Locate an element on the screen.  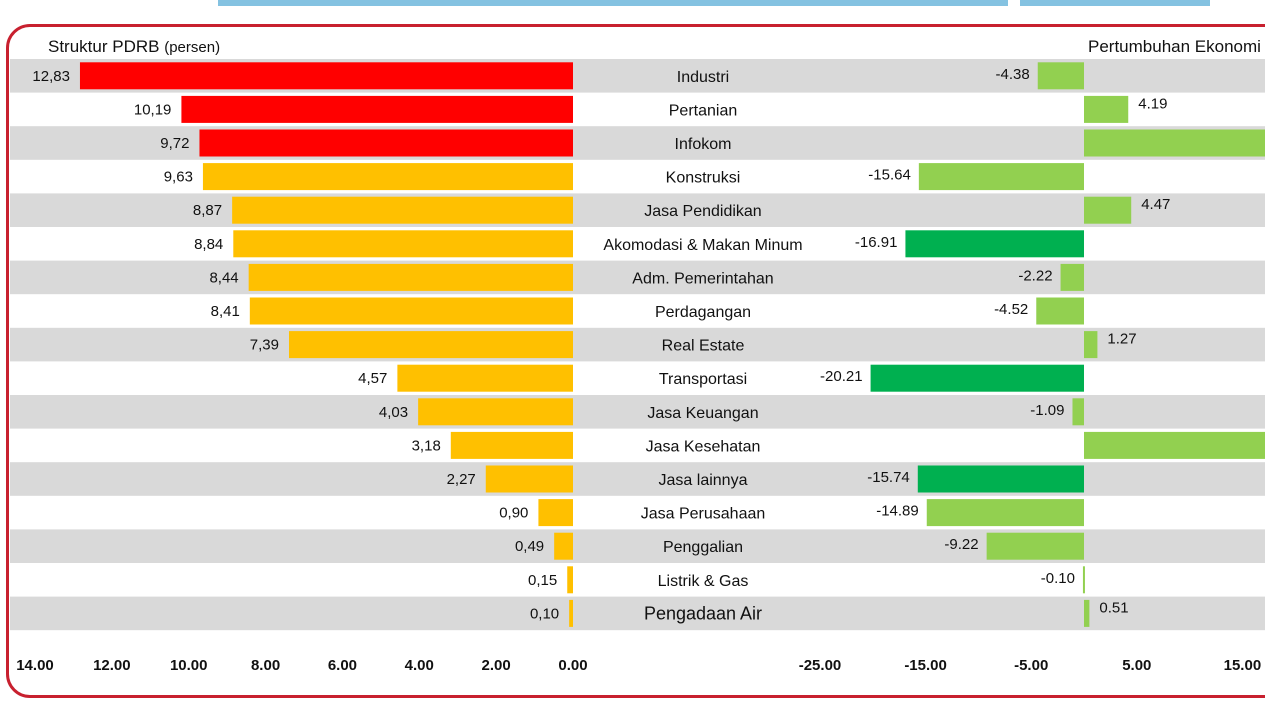
growth-value-label: -0.10 is located at coordinates (1058, 578).